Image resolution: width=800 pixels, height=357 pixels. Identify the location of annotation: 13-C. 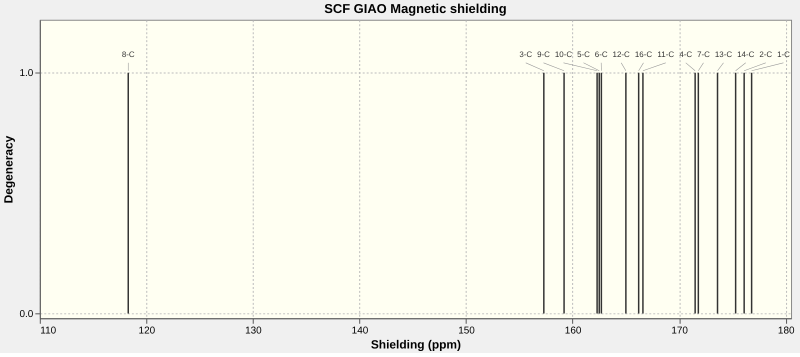
(723, 54).